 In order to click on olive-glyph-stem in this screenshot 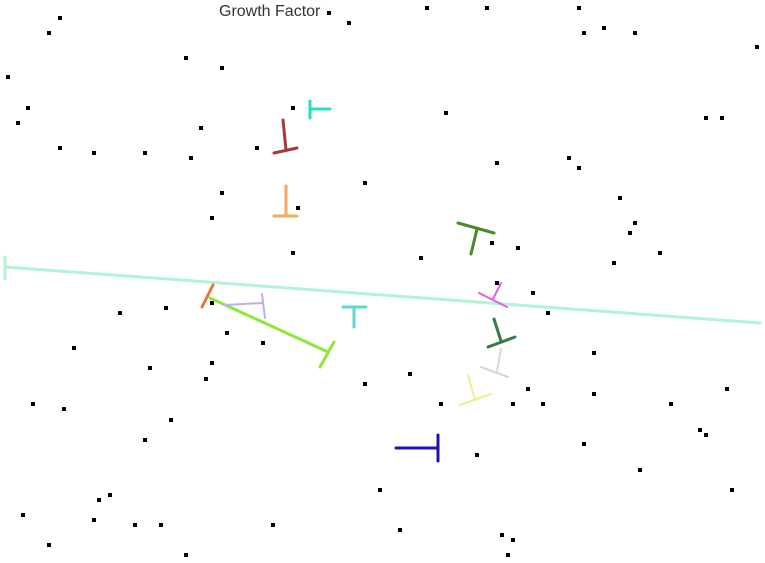, I will do `click(474, 241)`.